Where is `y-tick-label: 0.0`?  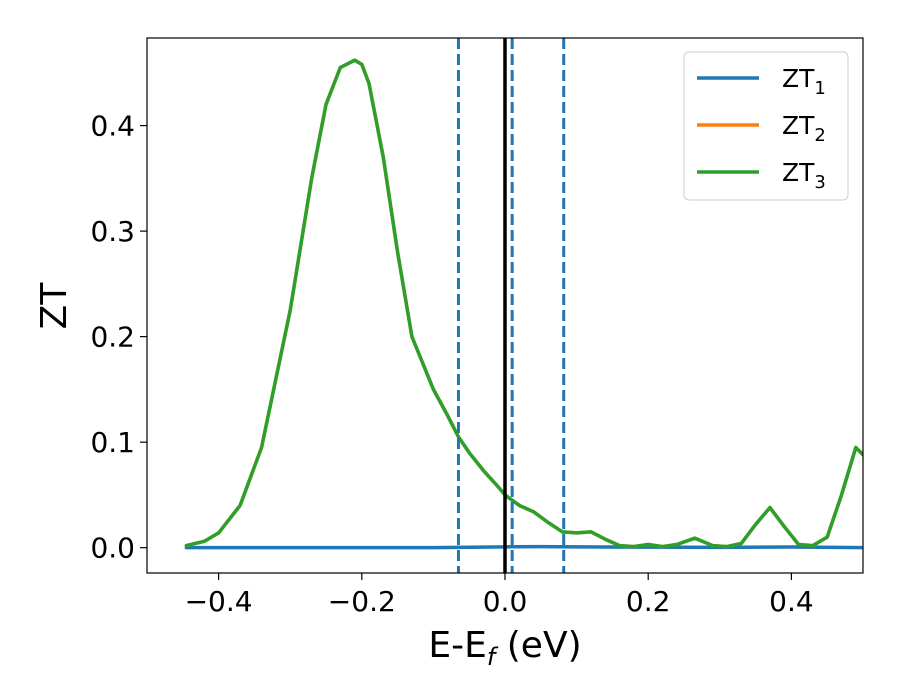 y-tick-label: 0.0 is located at coordinates (112, 548).